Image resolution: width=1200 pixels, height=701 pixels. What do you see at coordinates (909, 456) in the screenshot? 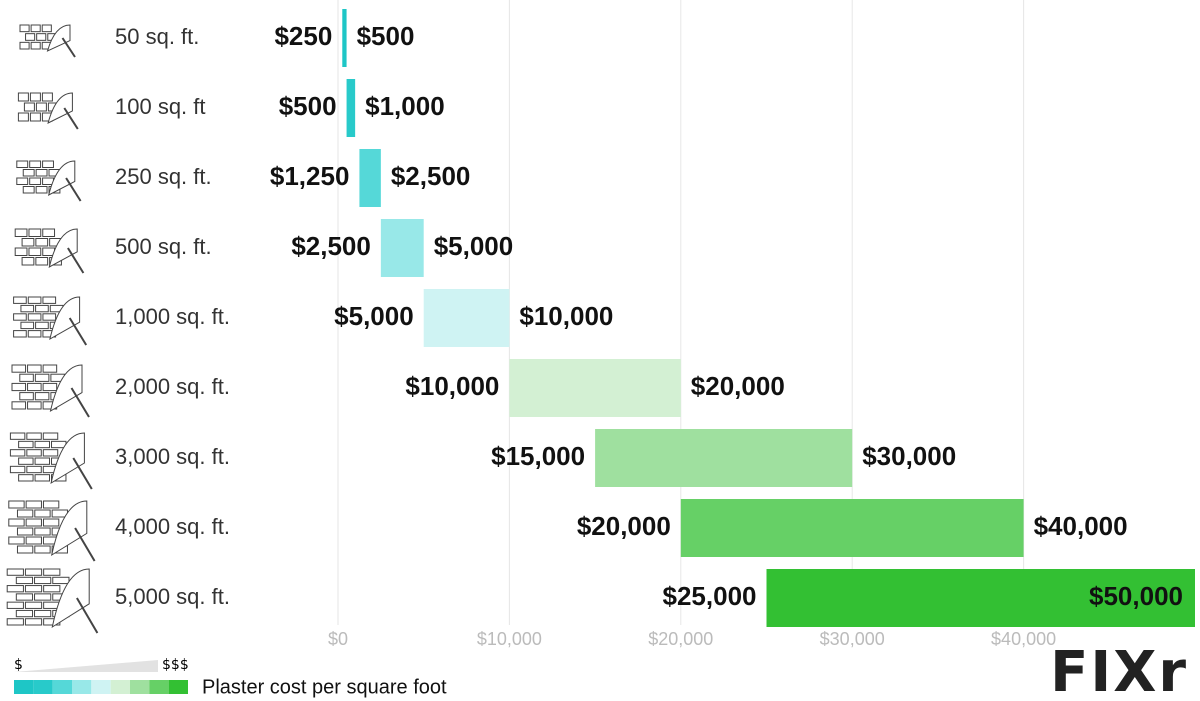
I see `high-label: $30,000` at bounding box center [909, 456].